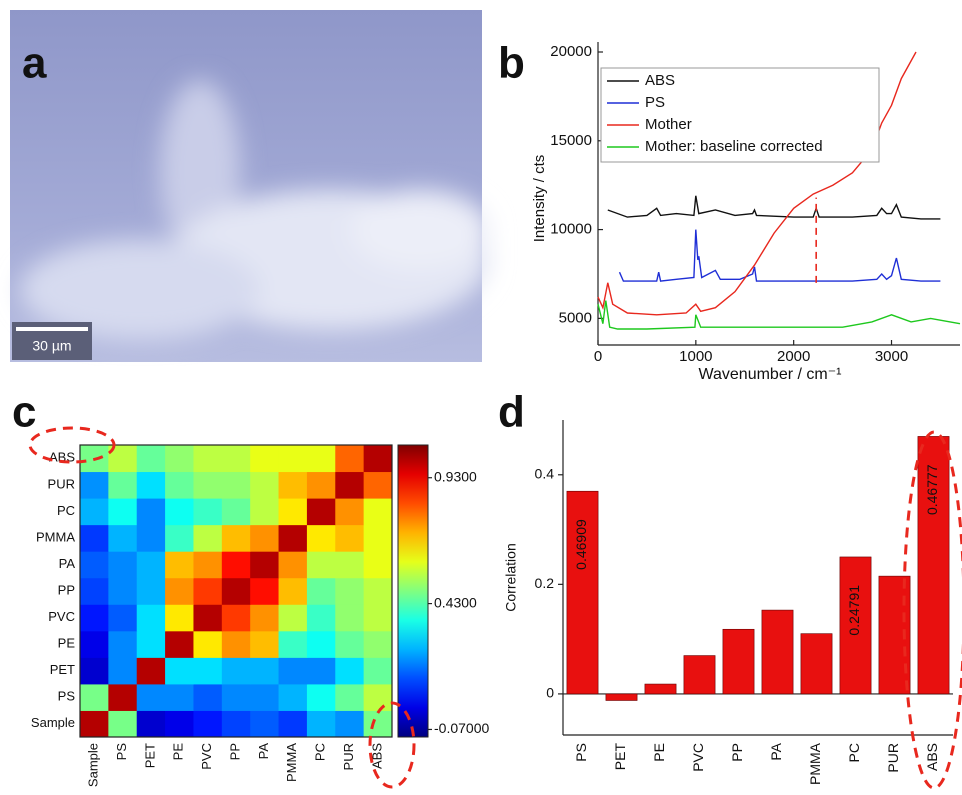 The image size is (962, 795). What do you see at coordinates (413, 591) in the screenshot?
I see `colorbar` at bounding box center [413, 591].